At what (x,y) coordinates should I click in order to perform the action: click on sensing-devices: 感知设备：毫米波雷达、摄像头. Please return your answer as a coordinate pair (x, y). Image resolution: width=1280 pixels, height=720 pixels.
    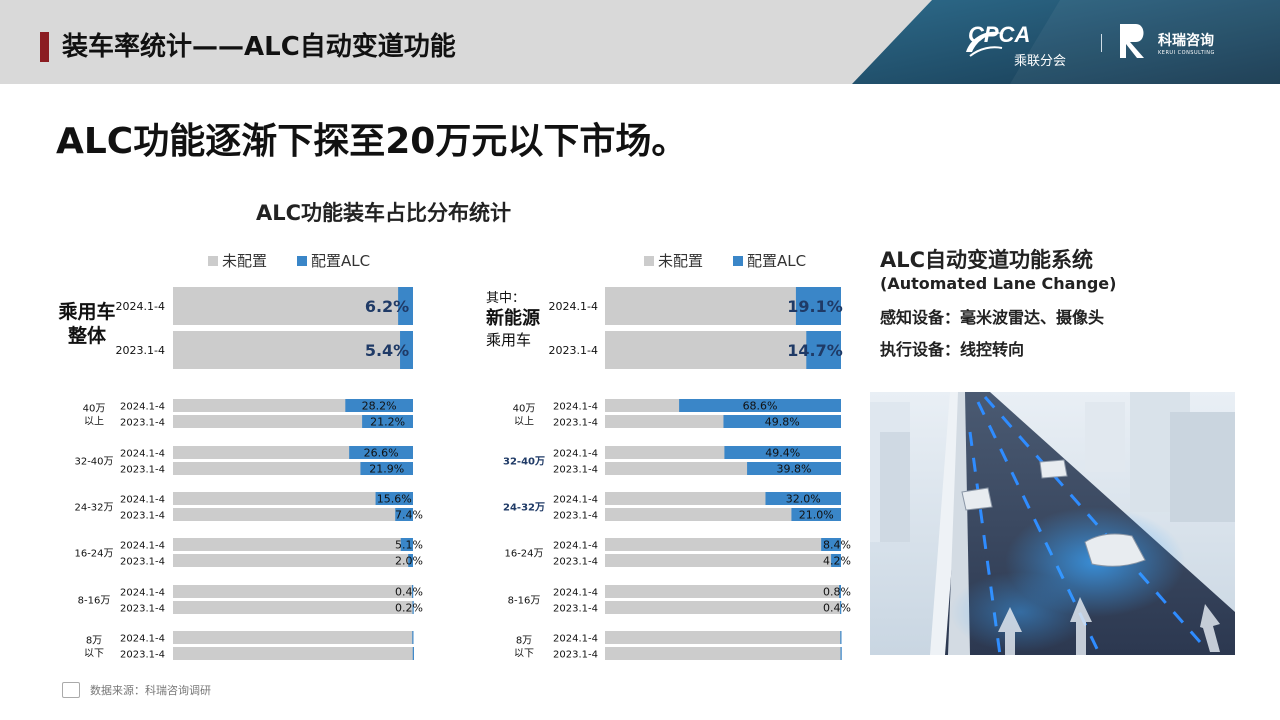
    Looking at the image, I should click on (992, 317).